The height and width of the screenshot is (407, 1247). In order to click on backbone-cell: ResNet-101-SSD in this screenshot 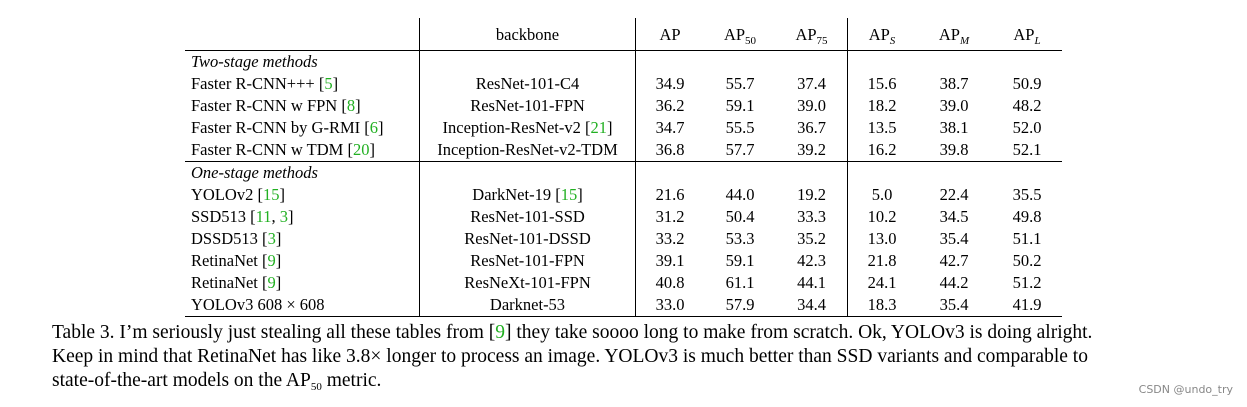, I will do `click(527, 217)`.